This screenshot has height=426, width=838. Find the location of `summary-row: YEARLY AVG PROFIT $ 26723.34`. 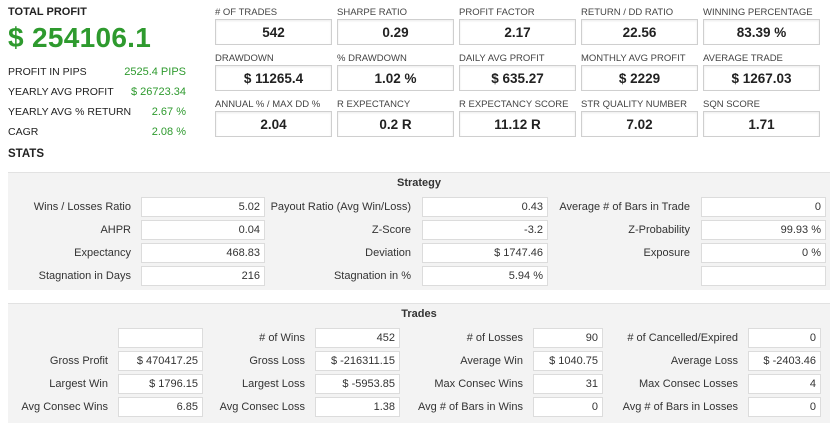

summary-row: YEARLY AVG PROFIT $ 26723.34 is located at coordinates (97, 92).